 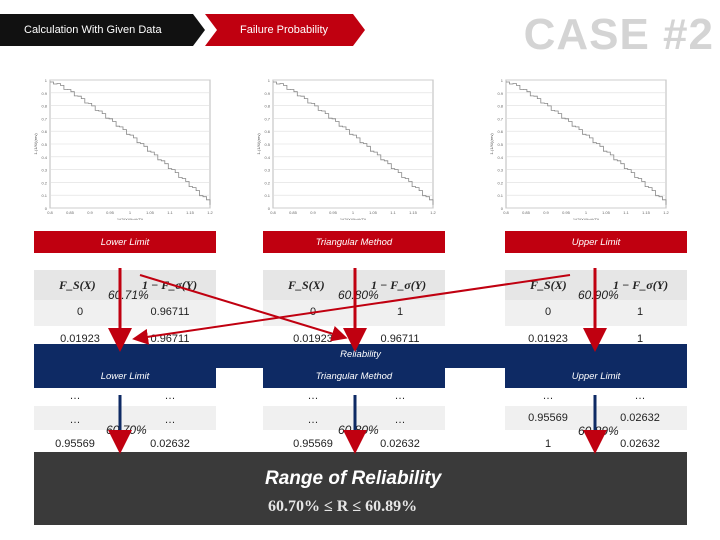 I want to click on triangular-method-sublabel: Triangular Method, so click(x=354, y=376).